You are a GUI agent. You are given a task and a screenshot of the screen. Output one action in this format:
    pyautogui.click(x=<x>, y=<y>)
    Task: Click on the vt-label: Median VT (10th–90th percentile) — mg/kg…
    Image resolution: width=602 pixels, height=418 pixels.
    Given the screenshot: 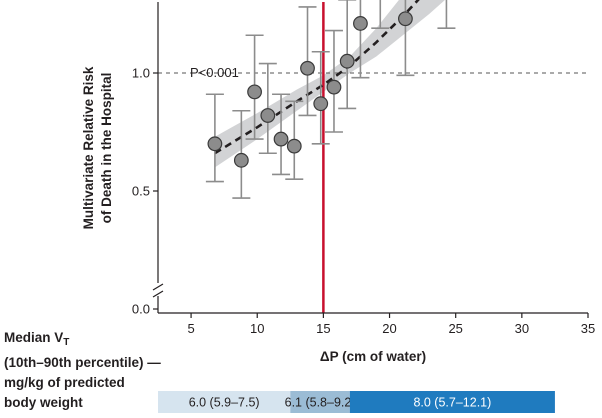 What is the action you would take?
    pyautogui.click(x=82, y=370)
    